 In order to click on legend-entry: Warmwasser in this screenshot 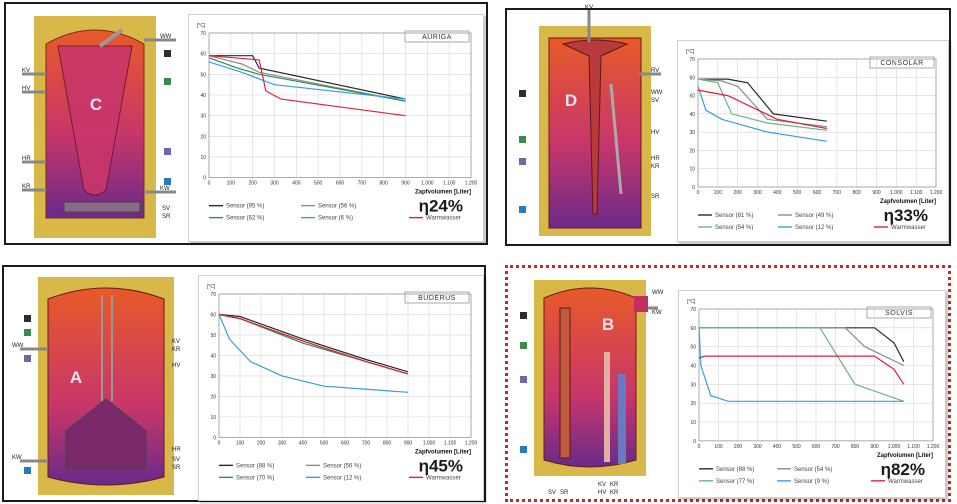, I will do `click(905, 482)`.